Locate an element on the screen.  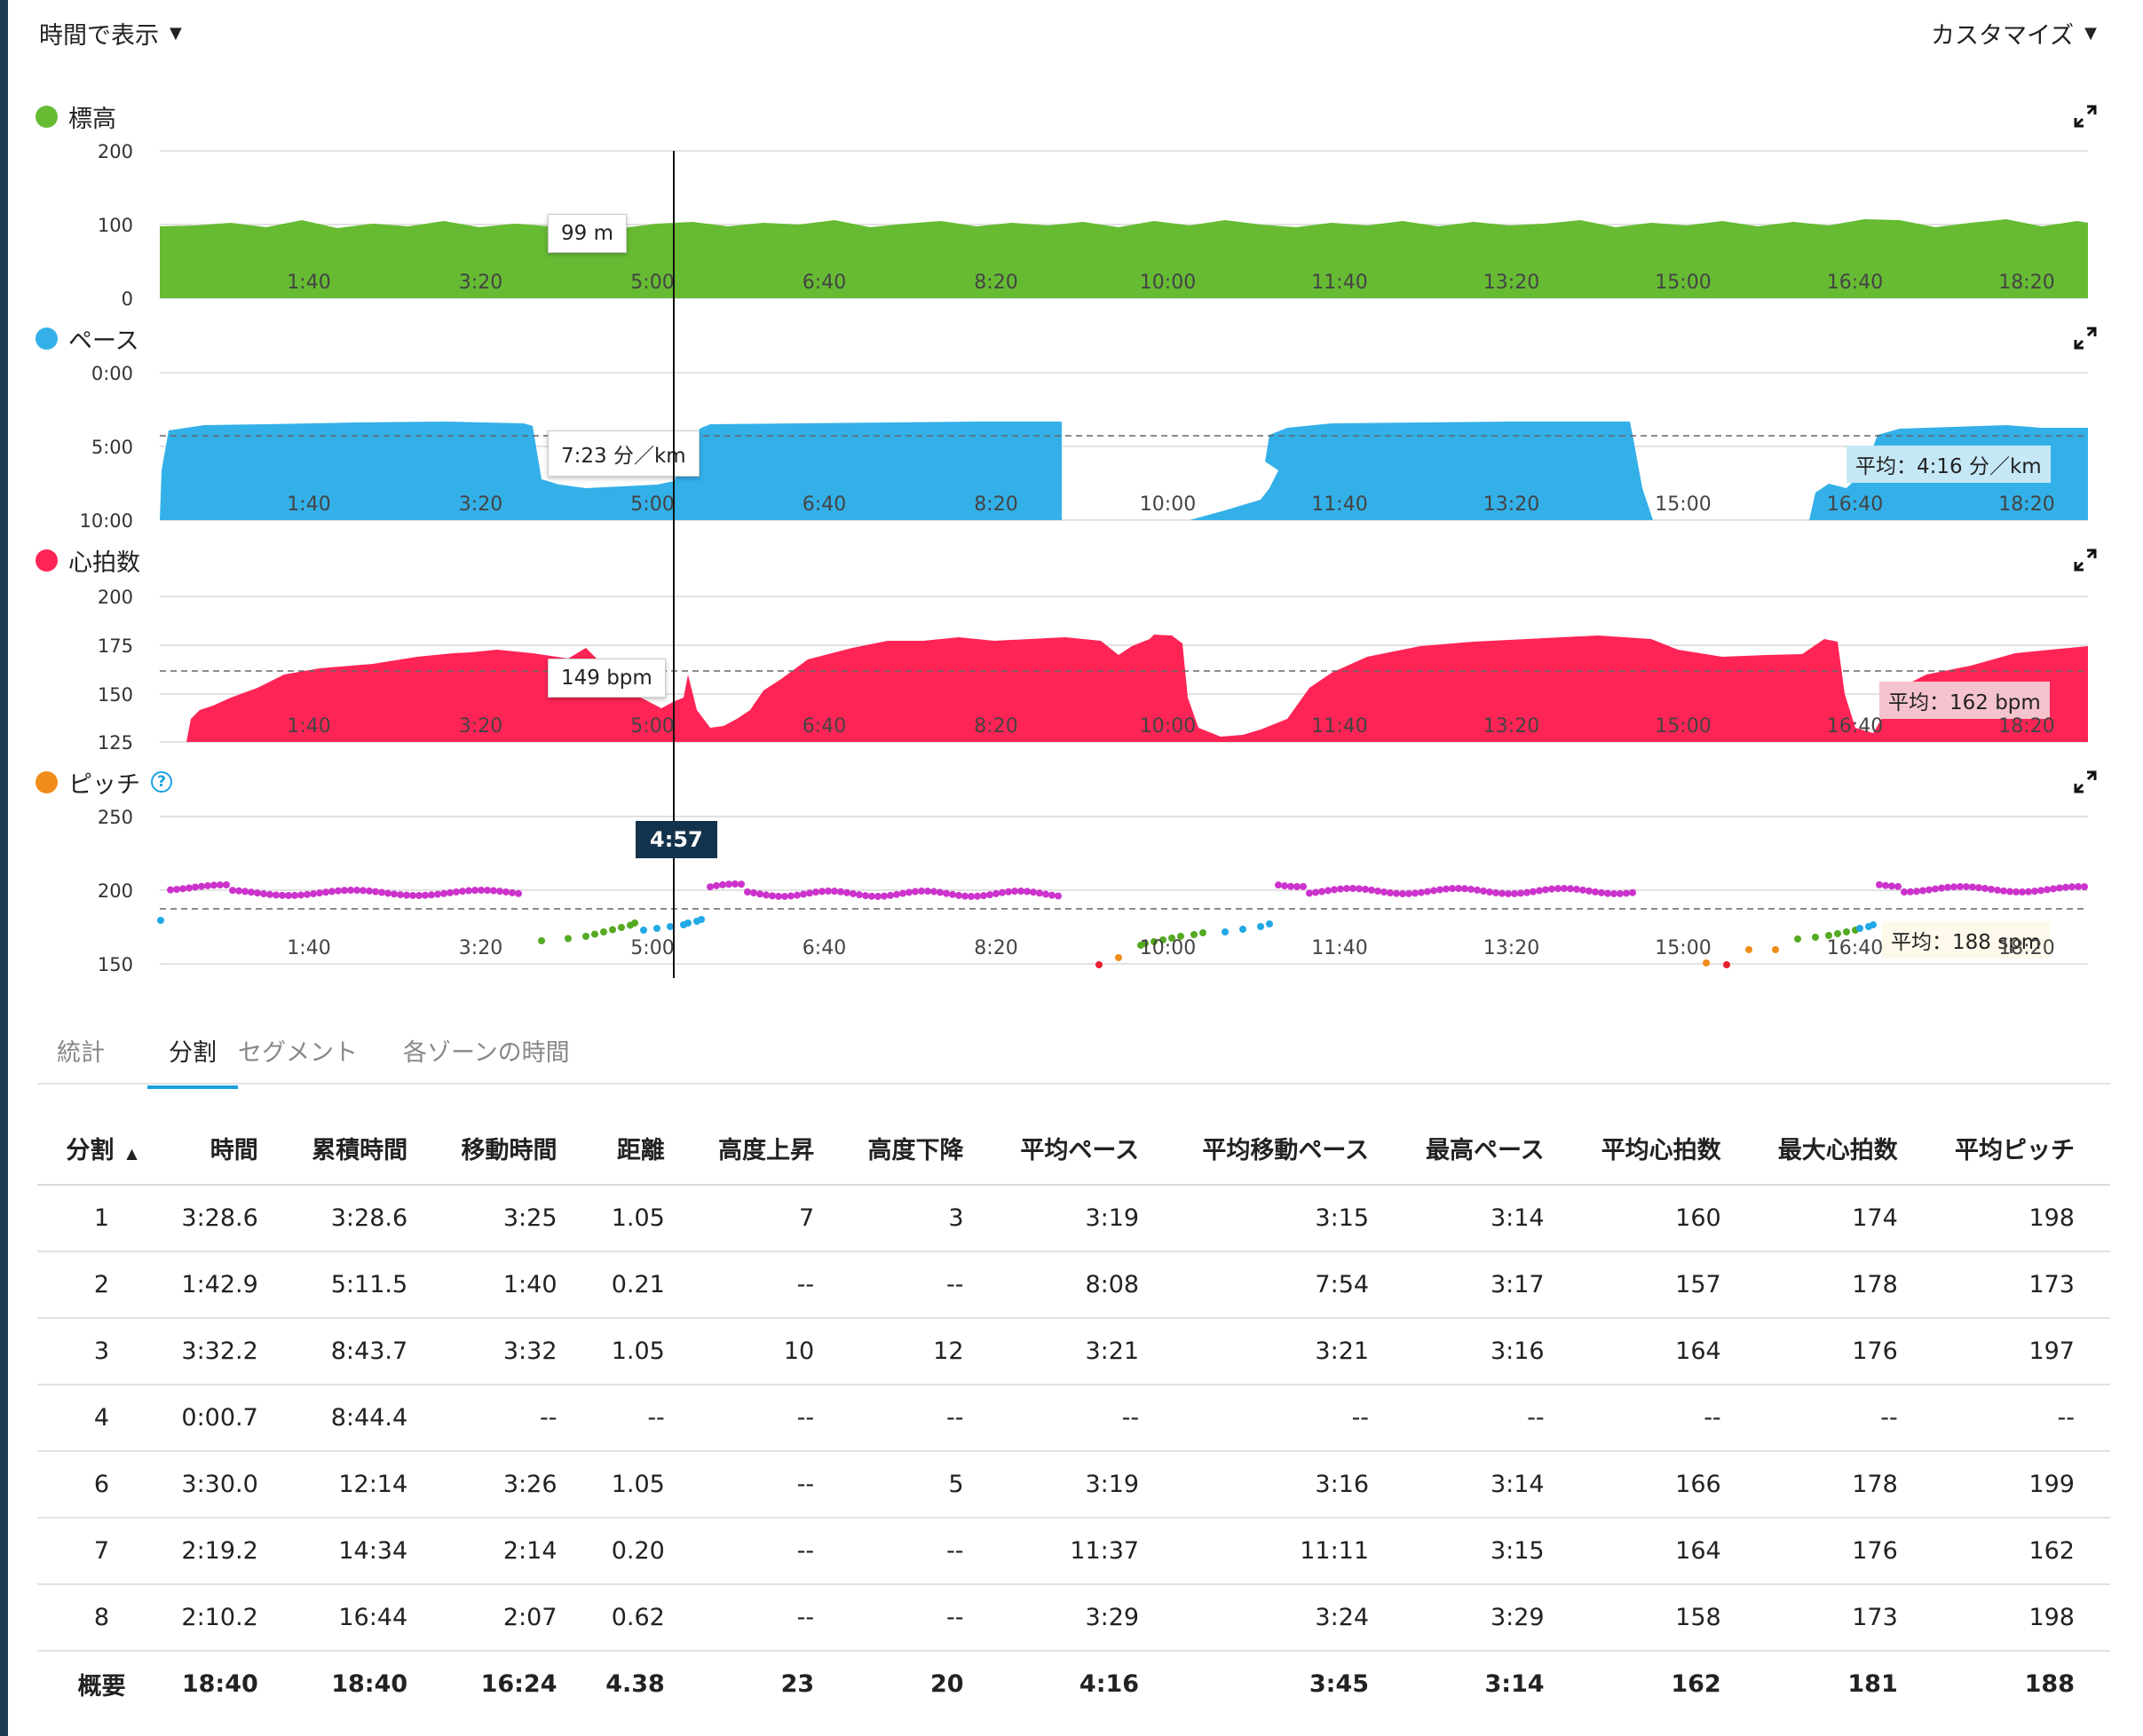
column-header: 最高ペース is located at coordinates (1492, 1148).